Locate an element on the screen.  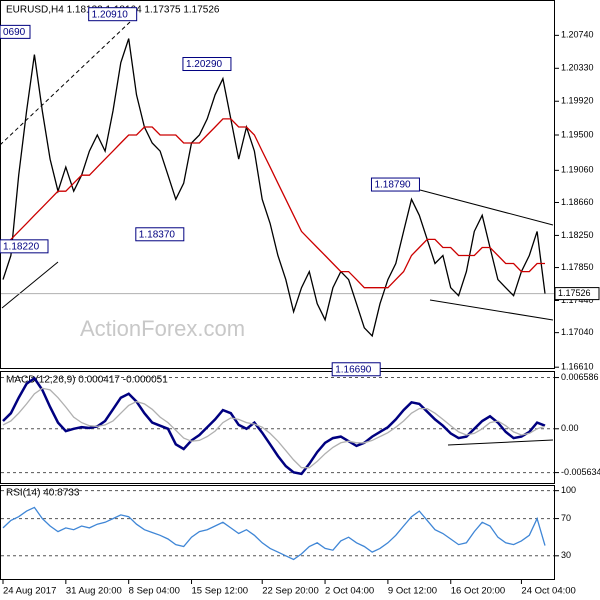
support-line is located at coordinates (500, 442).